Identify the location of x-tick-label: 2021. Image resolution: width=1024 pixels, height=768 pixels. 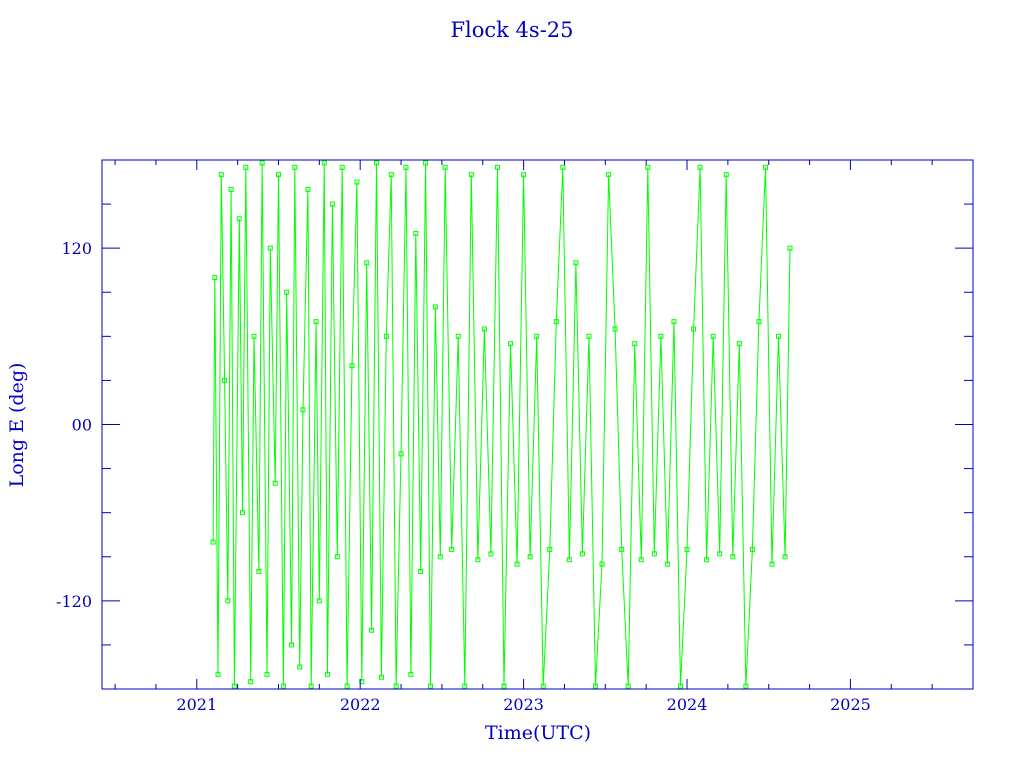
(196, 704).